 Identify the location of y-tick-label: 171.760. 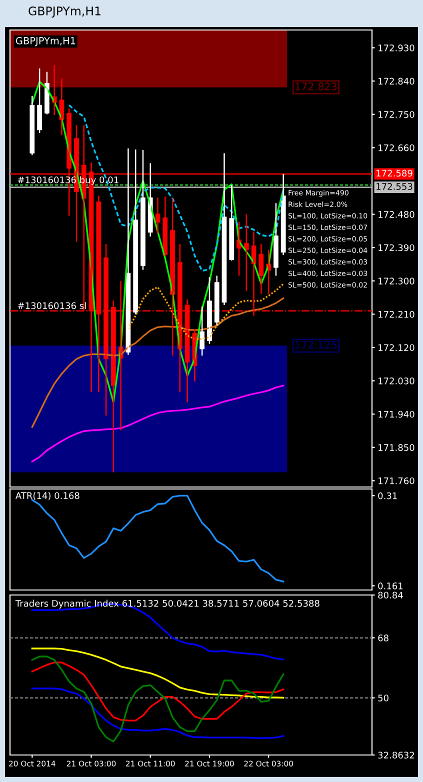
(396, 480).